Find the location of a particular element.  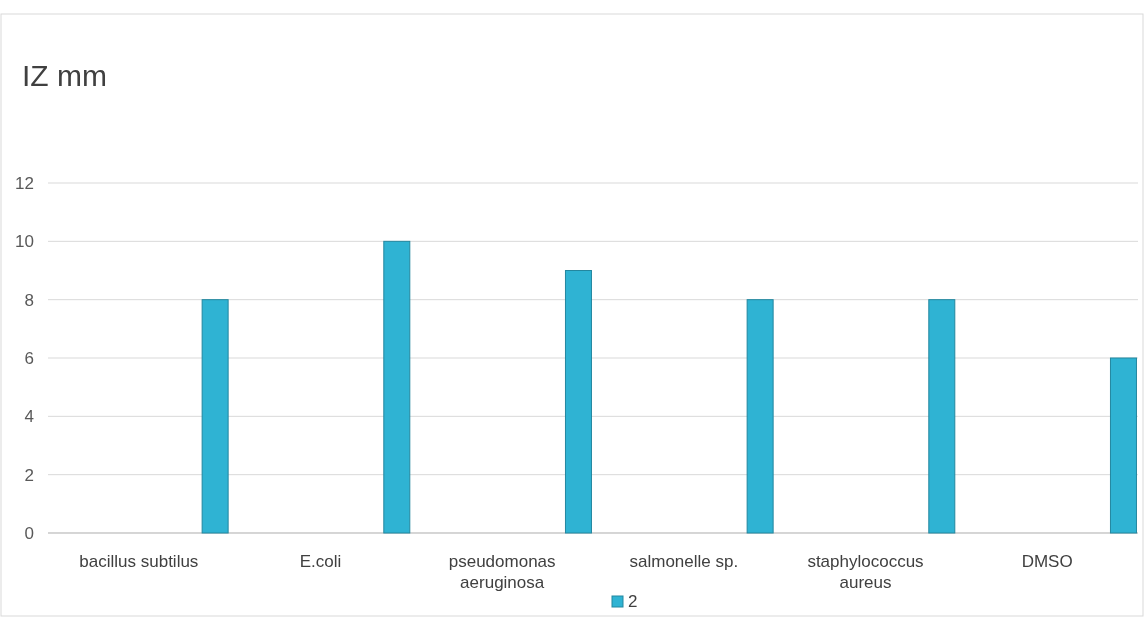

x-tick-label: E.coli is located at coordinates (320, 562).